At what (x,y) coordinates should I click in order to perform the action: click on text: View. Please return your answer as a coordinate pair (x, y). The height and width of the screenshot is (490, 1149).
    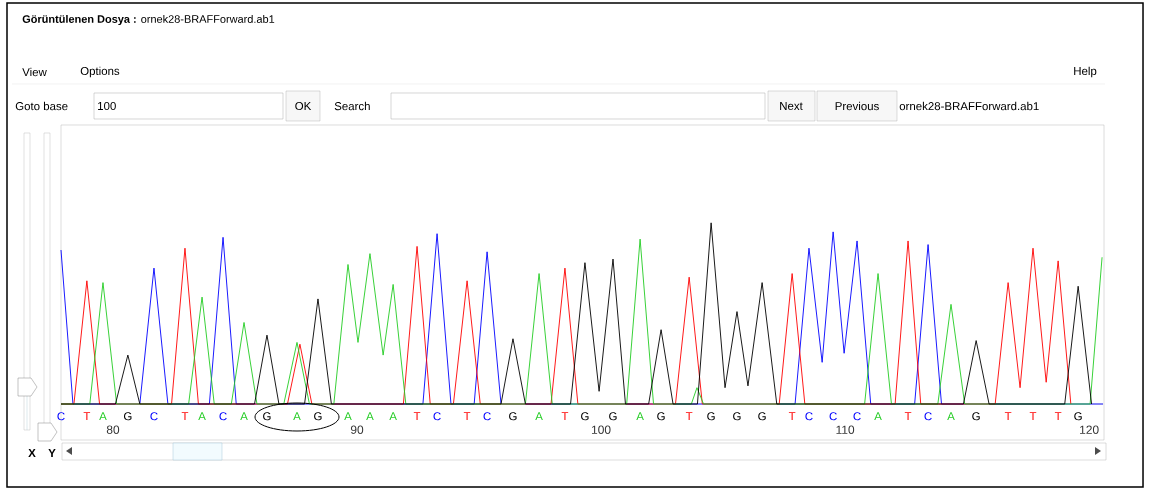
    Looking at the image, I should click on (34, 72).